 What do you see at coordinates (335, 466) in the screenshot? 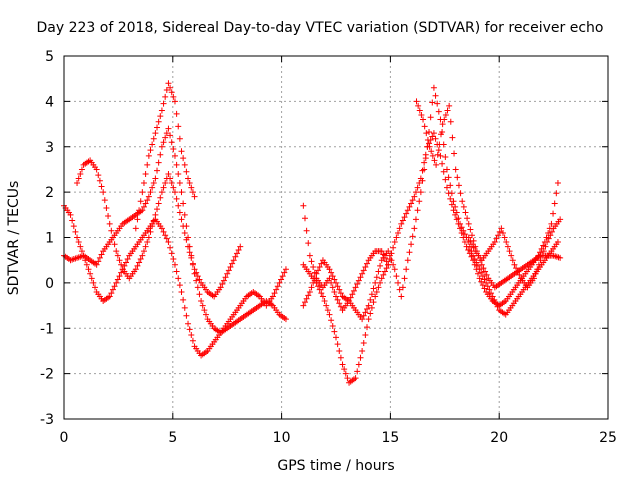
I see `x-axis-label: GPS time / hours` at bounding box center [335, 466].